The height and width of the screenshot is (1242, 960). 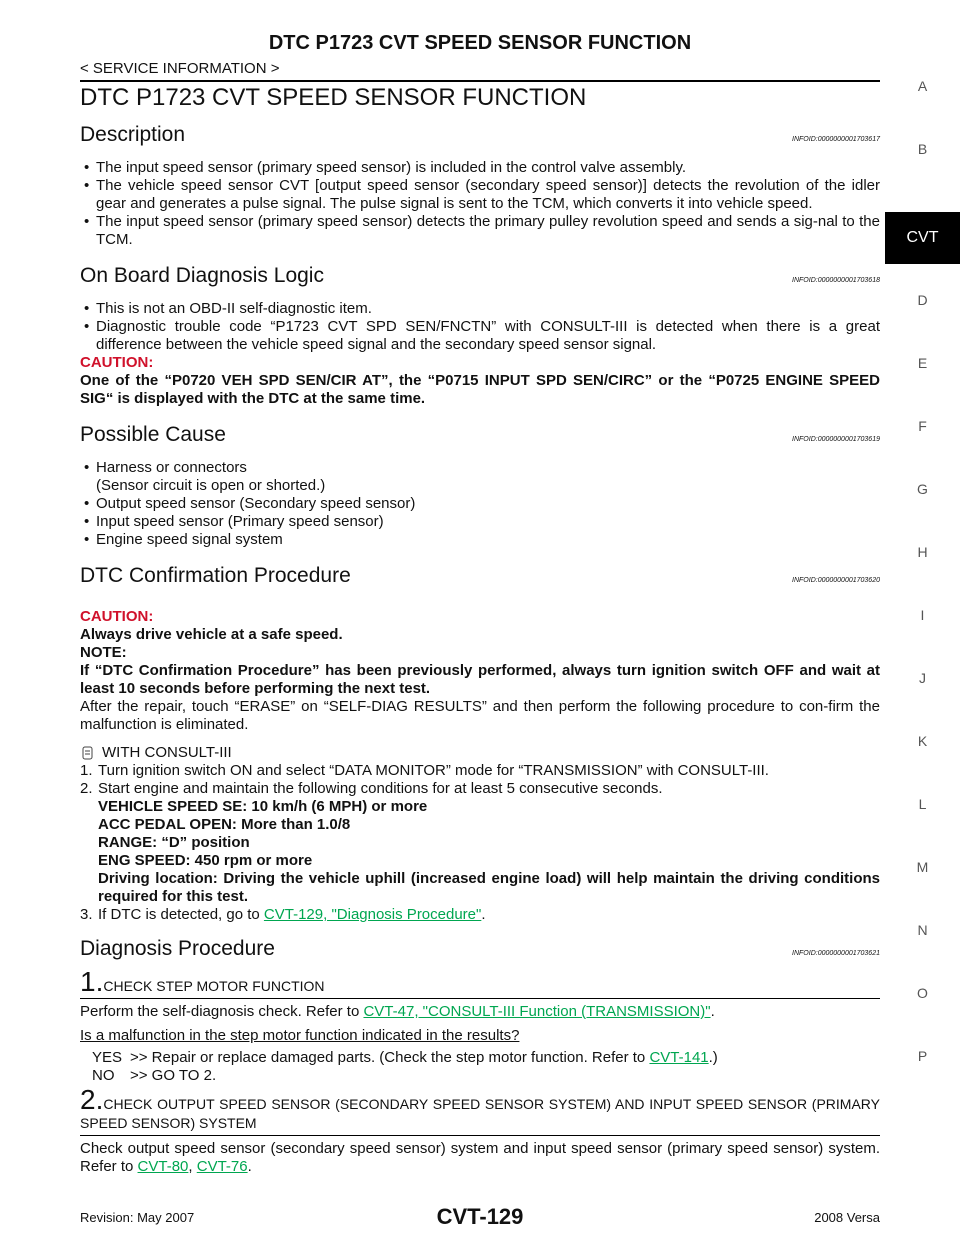 I want to click on page-title: DTC P1723 CVT SPEED SENSOR FUNCTION, so click(x=333, y=97).